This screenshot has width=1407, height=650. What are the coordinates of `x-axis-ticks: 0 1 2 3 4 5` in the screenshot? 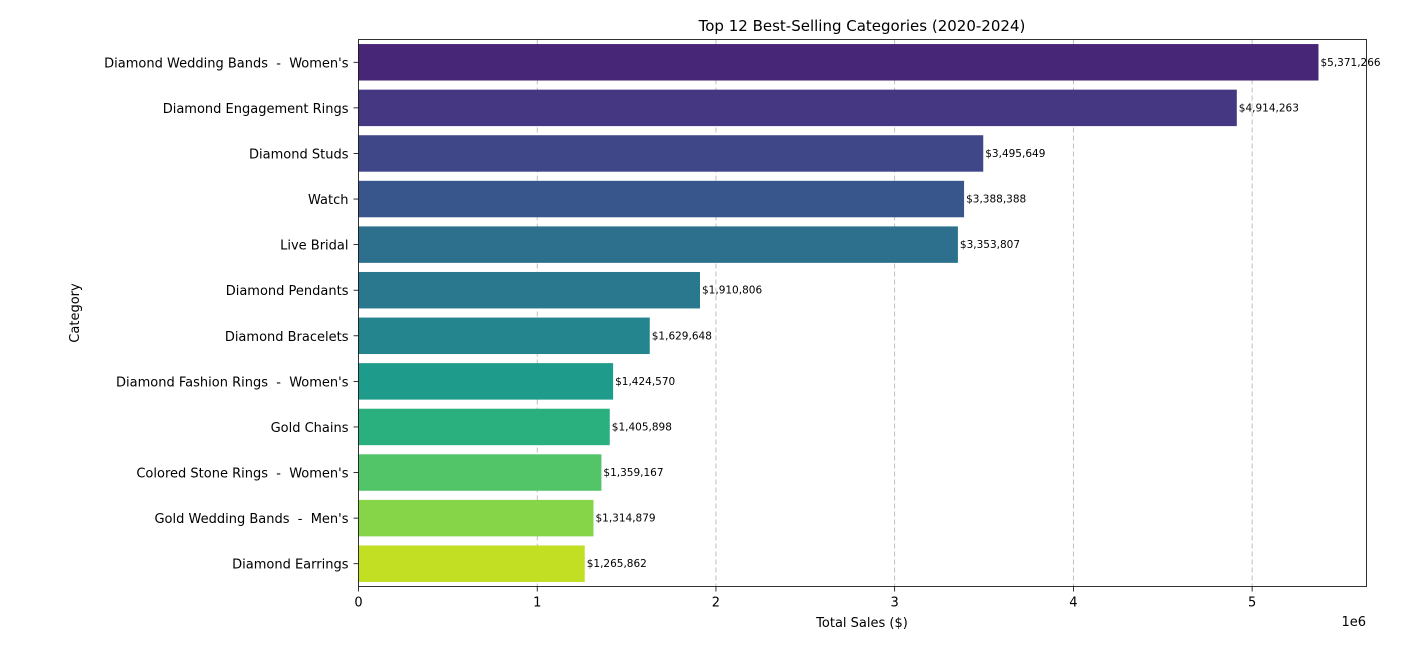 It's located at (805, 598).